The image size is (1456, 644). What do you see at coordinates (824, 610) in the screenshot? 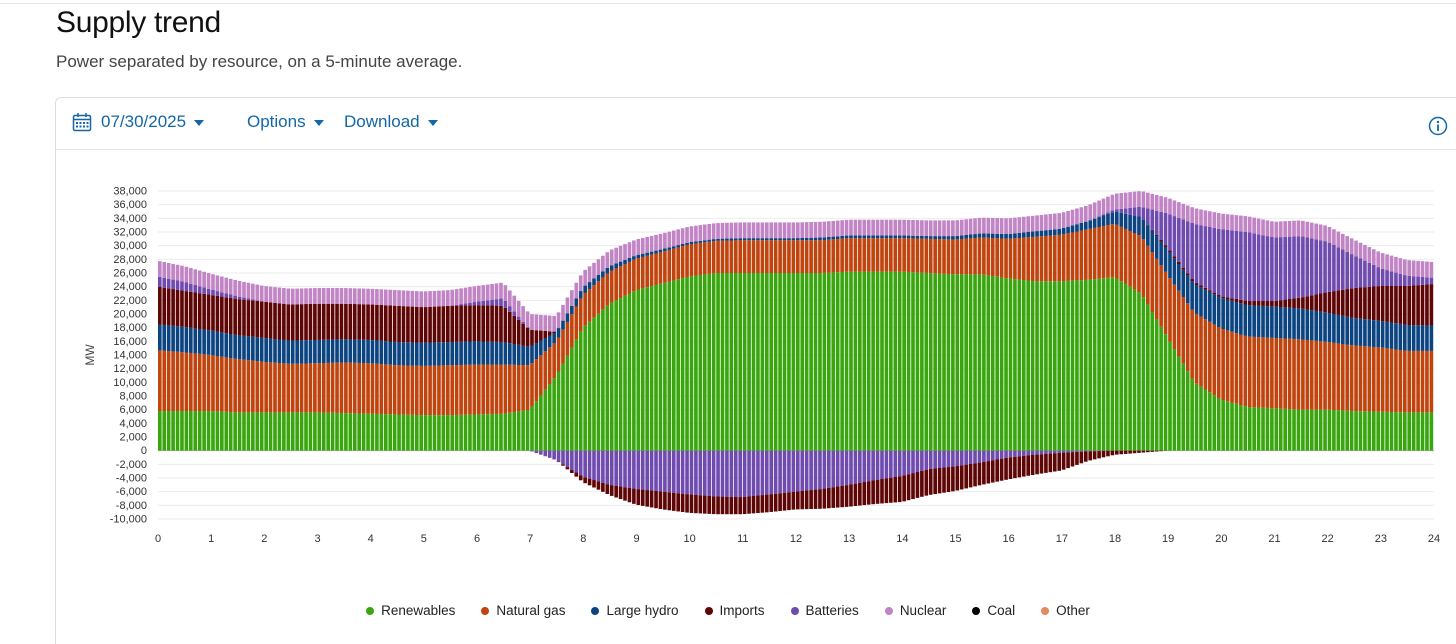
I see `legend-item-batteries: Batteries` at bounding box center [824, 610].